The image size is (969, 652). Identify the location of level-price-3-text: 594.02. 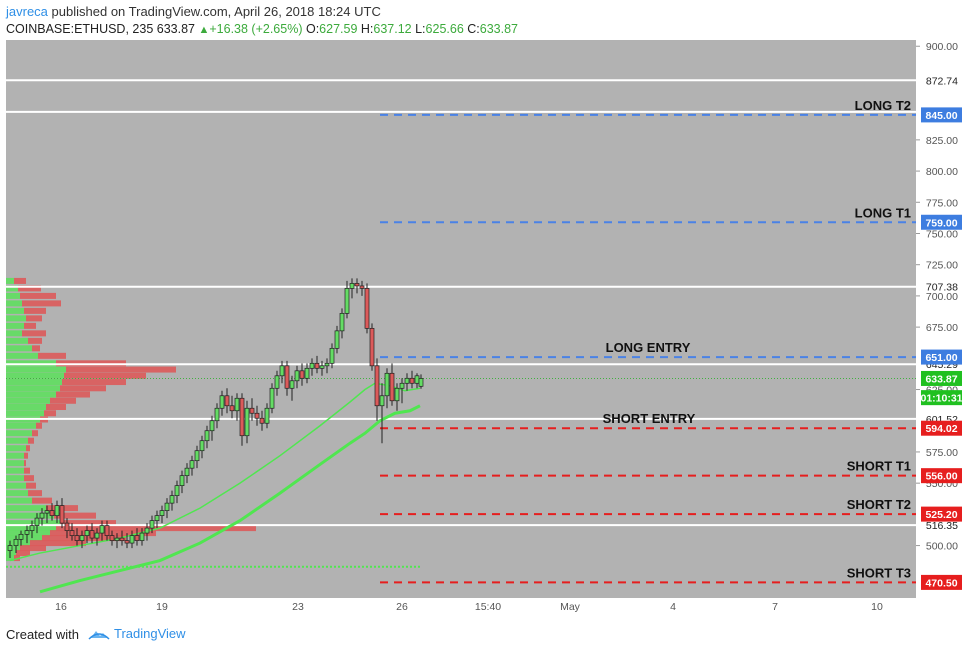
(941, 429).